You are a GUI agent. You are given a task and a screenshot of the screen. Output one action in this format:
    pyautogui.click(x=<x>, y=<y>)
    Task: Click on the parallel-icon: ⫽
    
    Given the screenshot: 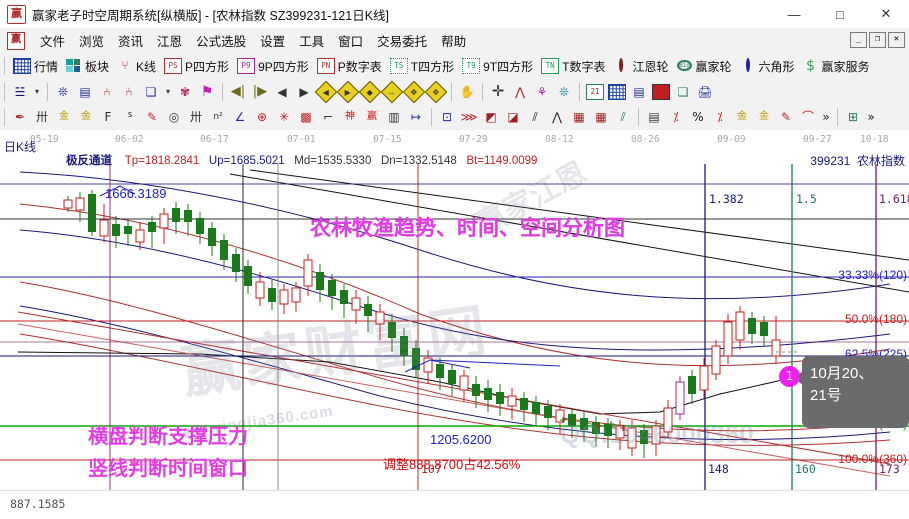 What is the action you would take?
    pyautogui.click(x=623, y=117)
    